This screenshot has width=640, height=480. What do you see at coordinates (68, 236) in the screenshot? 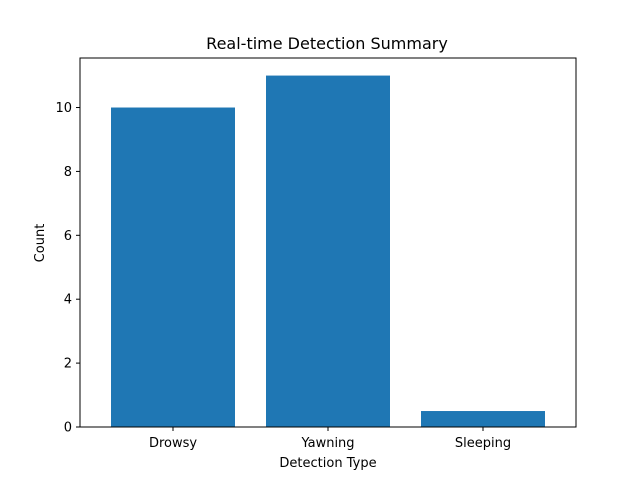
I see `y-tick-label: 6` at bounding box center [68, 236].